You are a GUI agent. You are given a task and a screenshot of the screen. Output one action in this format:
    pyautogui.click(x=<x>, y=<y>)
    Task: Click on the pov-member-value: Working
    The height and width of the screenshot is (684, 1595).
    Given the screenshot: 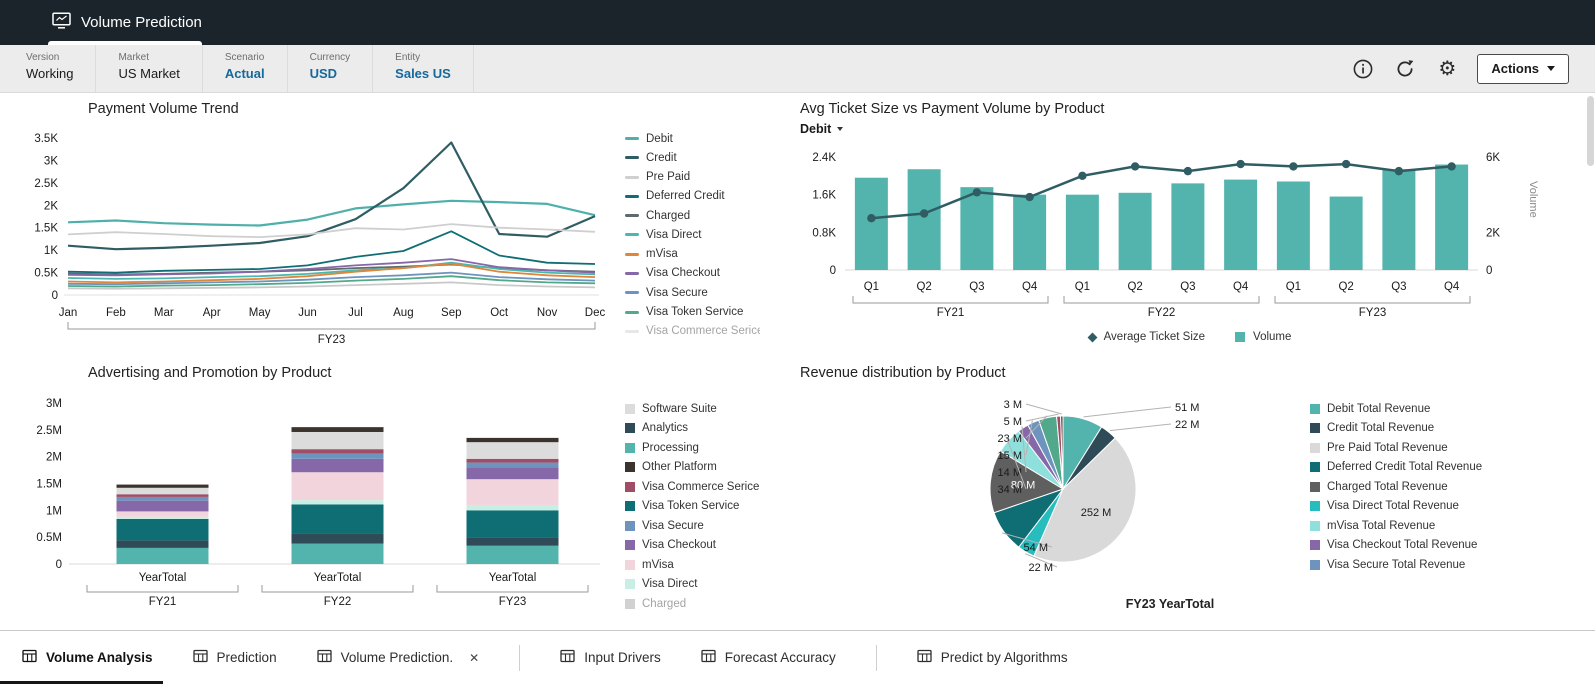 What is the action you would take?
    pyautogui.click(x=50, y=73)
    